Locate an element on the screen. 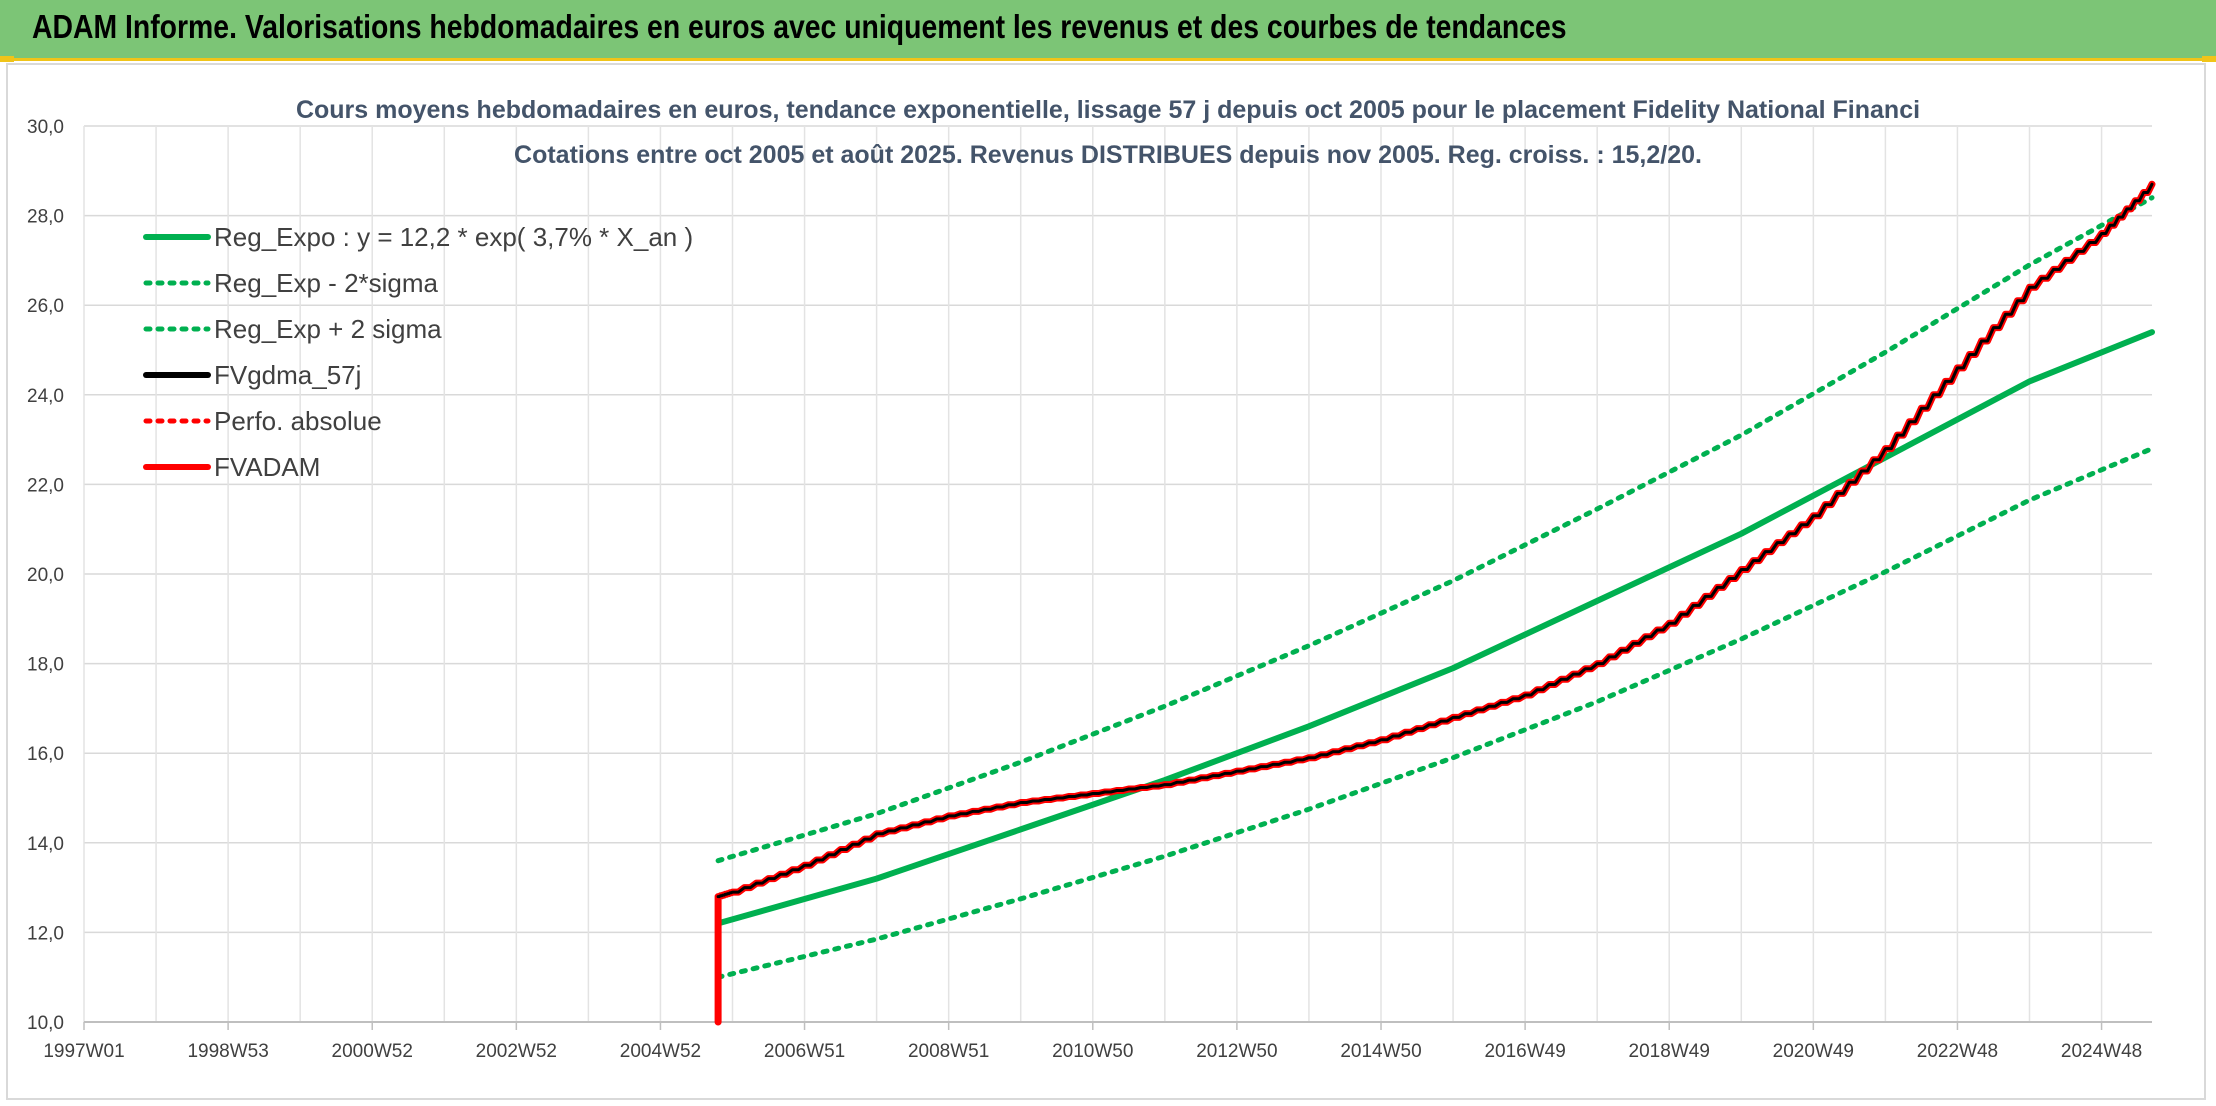 The width and height of the screenshot is (2216, 1106). legend-label: FVgdma_57j is located at coordinates (287, 375).